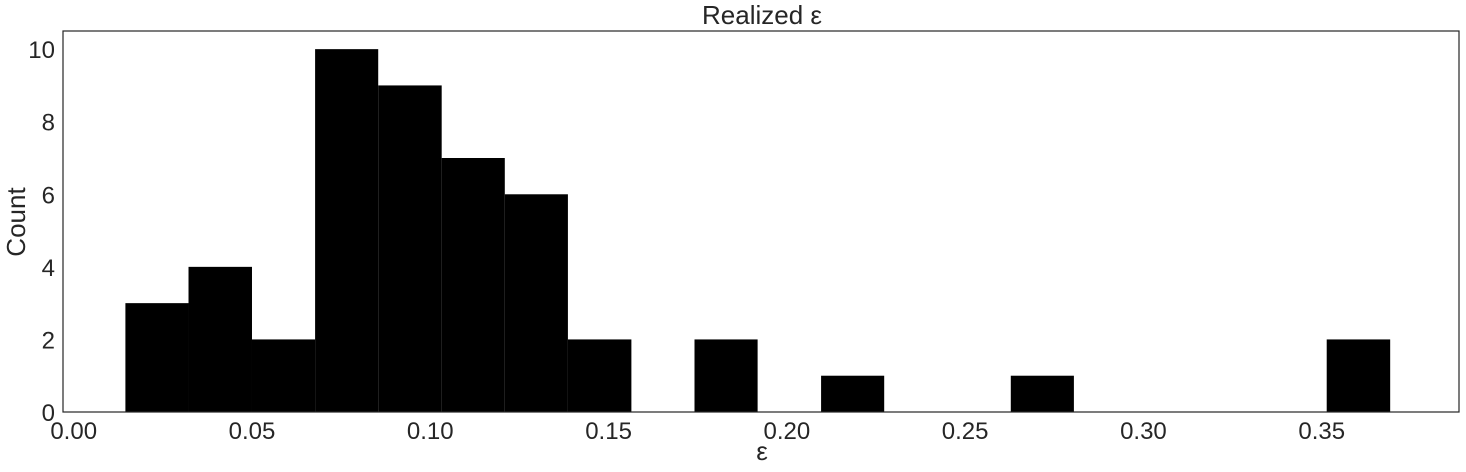  What do you see at coordinates (48, 413) in the screenshot?
I see `y-tick-label: 0` at bounding box center [48, 413].